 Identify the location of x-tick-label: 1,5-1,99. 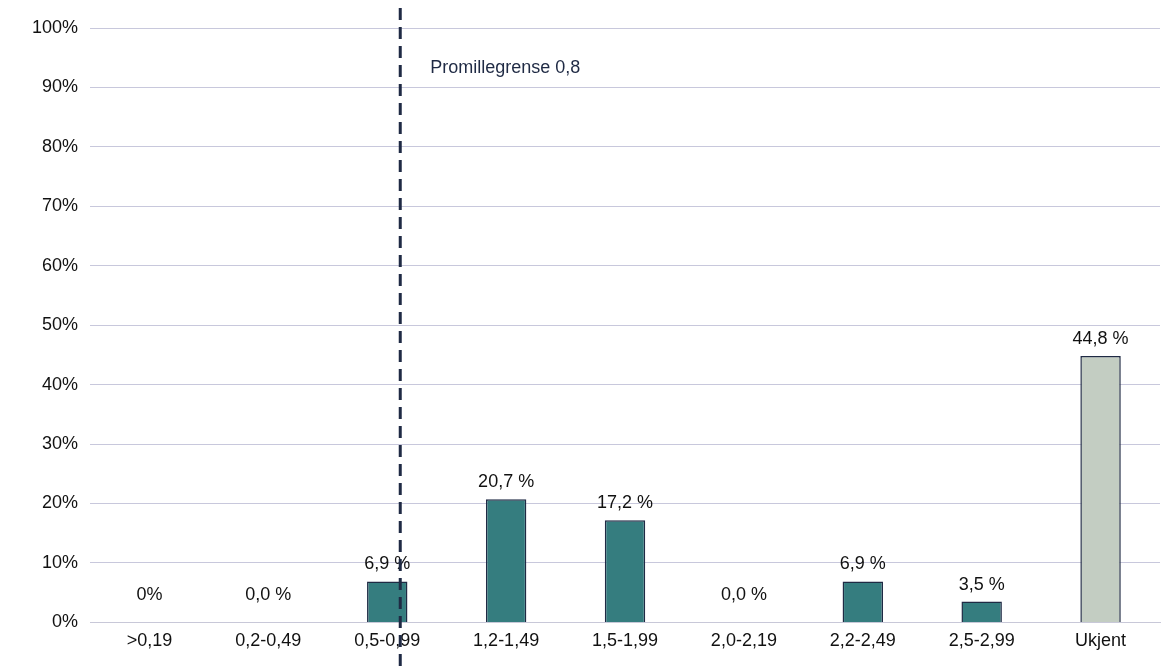
(625, 640).